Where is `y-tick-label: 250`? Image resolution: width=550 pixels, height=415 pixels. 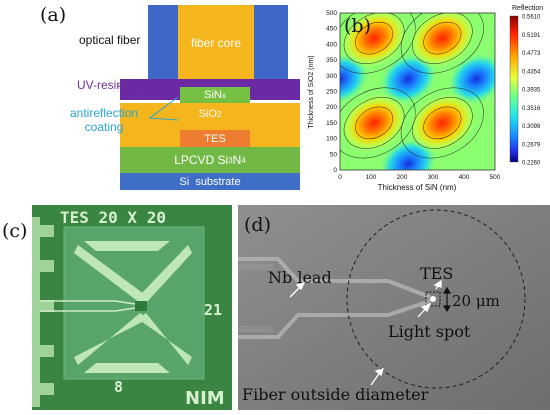 y-tick-label: 250 is located at coordinates (331, 92).